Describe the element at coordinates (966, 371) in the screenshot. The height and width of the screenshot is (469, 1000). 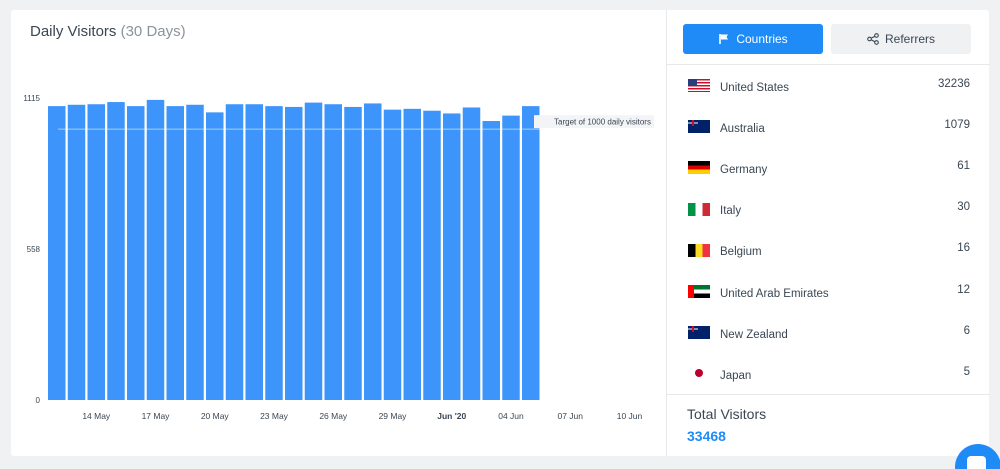
I see `country-count: 5` at that location.